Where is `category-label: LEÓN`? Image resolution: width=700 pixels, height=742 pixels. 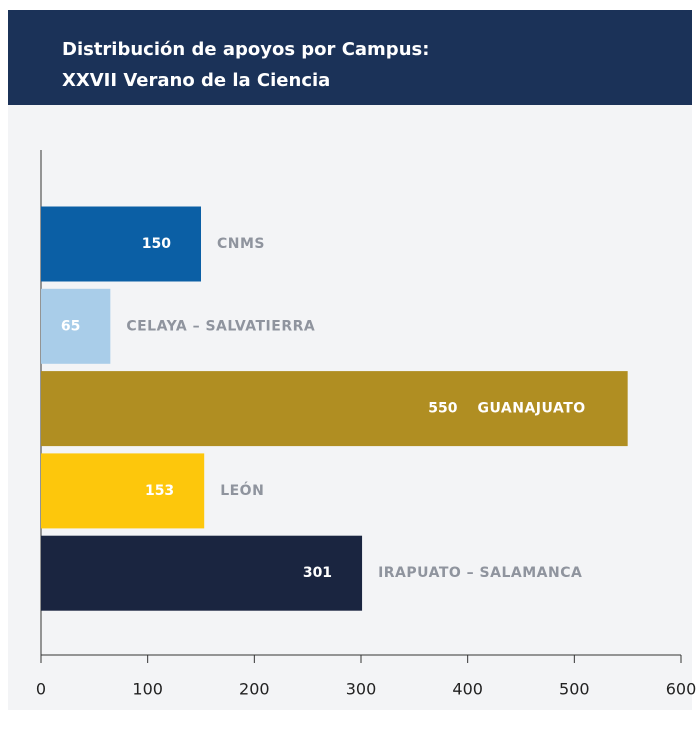
category-label: LEÓN is located at coordinates (242, 490).